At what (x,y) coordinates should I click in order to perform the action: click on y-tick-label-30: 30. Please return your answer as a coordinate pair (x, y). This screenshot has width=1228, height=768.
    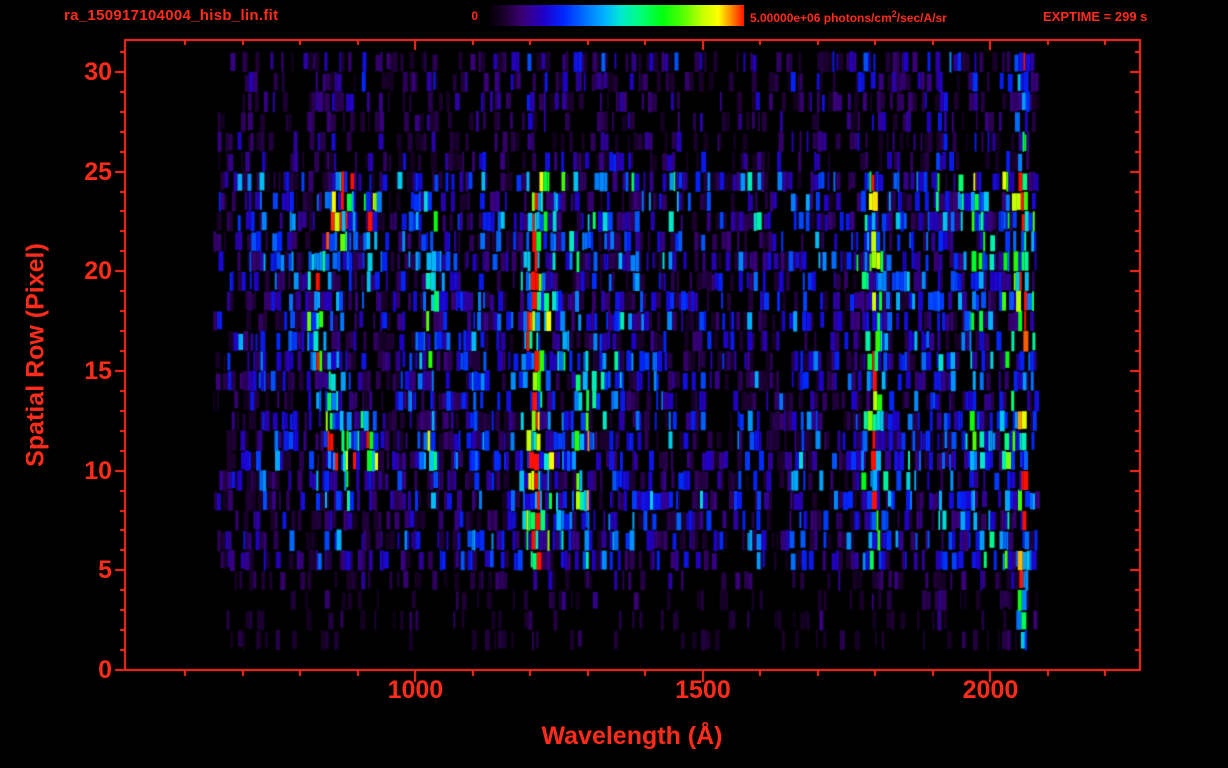
    Looking at the image, I should click on (98, 71).